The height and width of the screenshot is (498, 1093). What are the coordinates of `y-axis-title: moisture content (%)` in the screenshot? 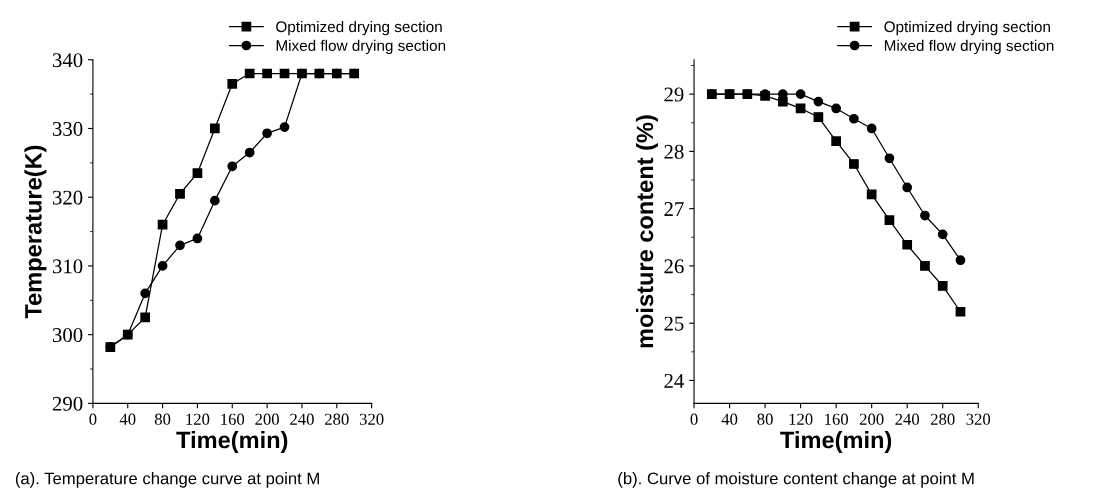 It's located at (646, 231).